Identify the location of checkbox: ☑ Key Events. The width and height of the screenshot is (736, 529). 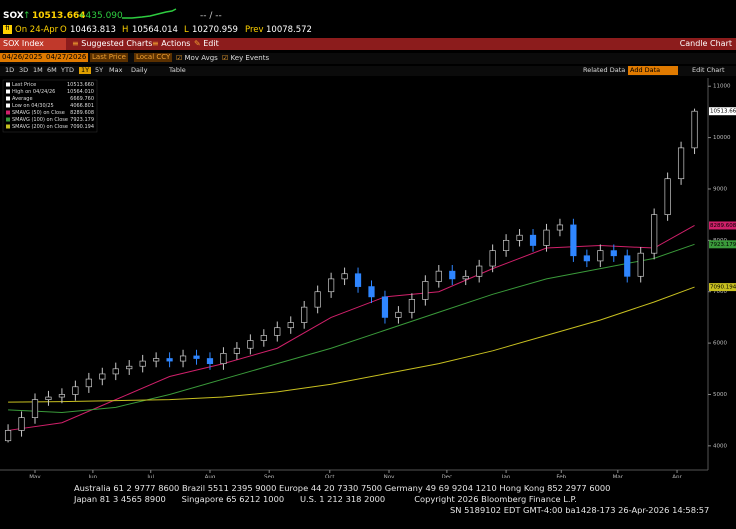
(245, 58).